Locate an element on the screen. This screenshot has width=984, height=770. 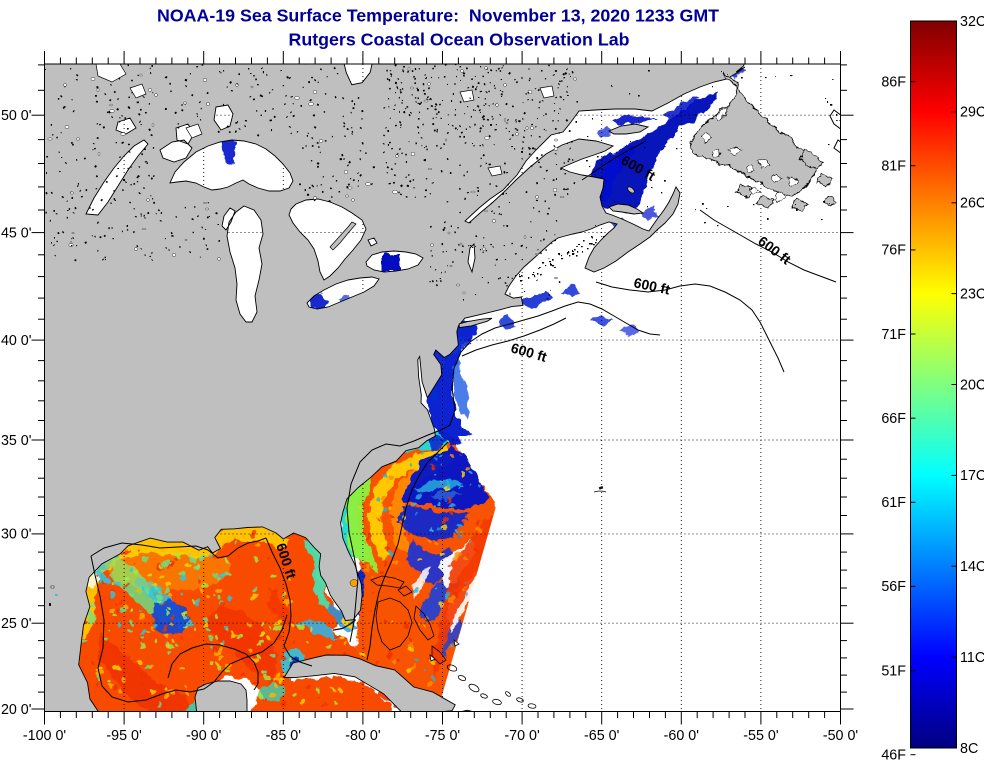
svg-text: 25 0' is located at coordinates (16, 624).